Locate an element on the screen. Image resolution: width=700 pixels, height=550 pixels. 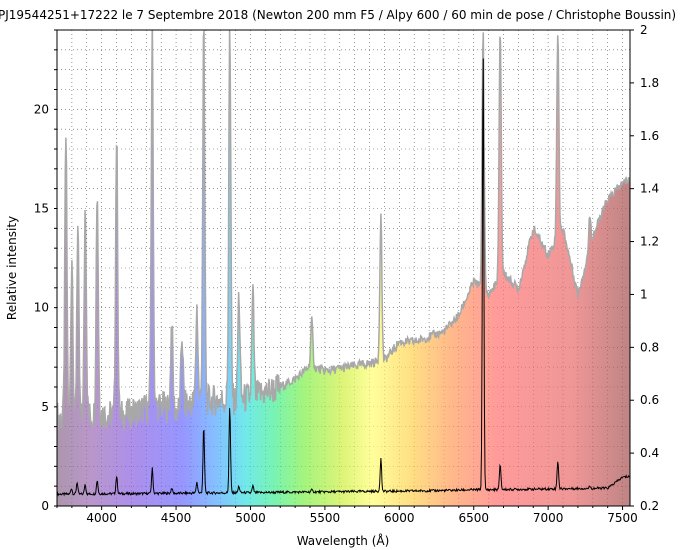
y-right-tick-label: 0.2 is located at coordinates (649, 506).